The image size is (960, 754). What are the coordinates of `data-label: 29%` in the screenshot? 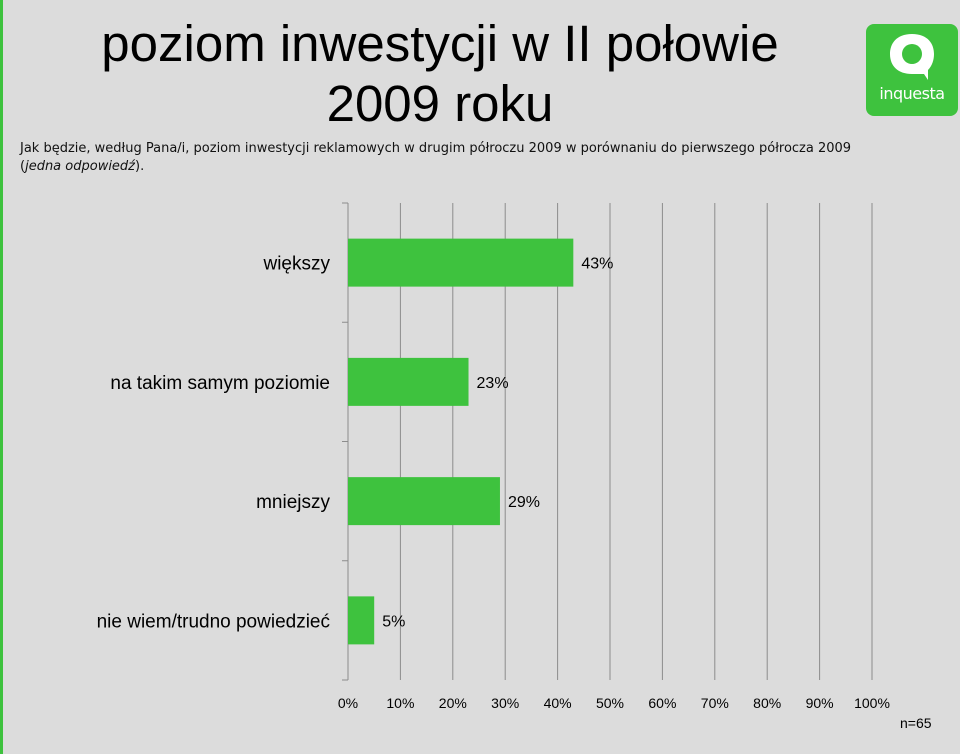 It's located at (524, 502).